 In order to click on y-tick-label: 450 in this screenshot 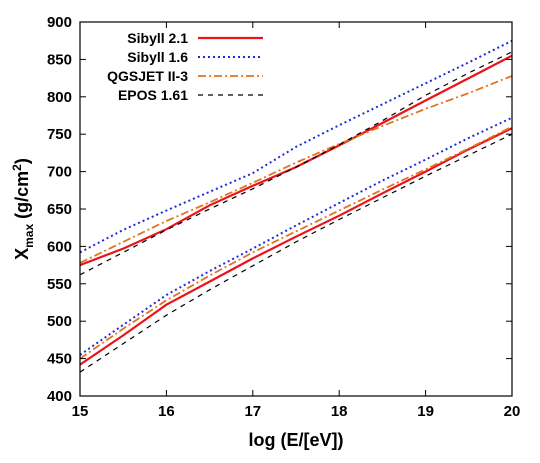, I will do `click(59, 359)`.